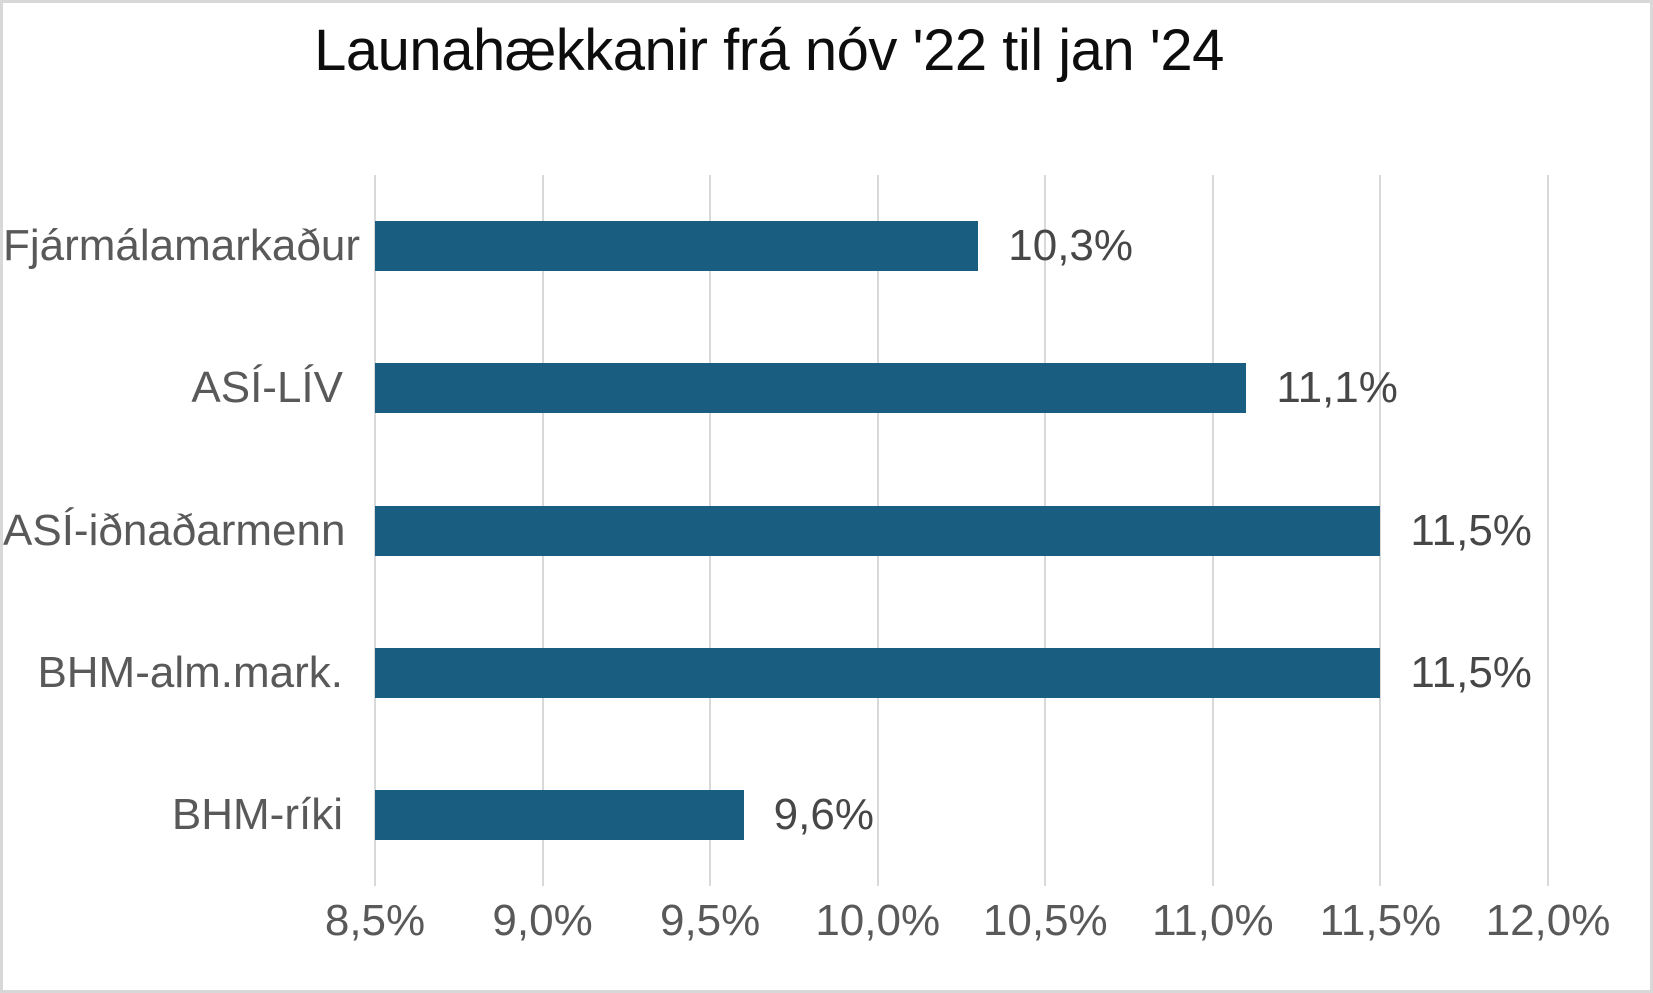 Image resolution: width=1653 pixels, height=993 pixels. I want to click on category-label: ASÍ-LÍV, so click(267, 388).